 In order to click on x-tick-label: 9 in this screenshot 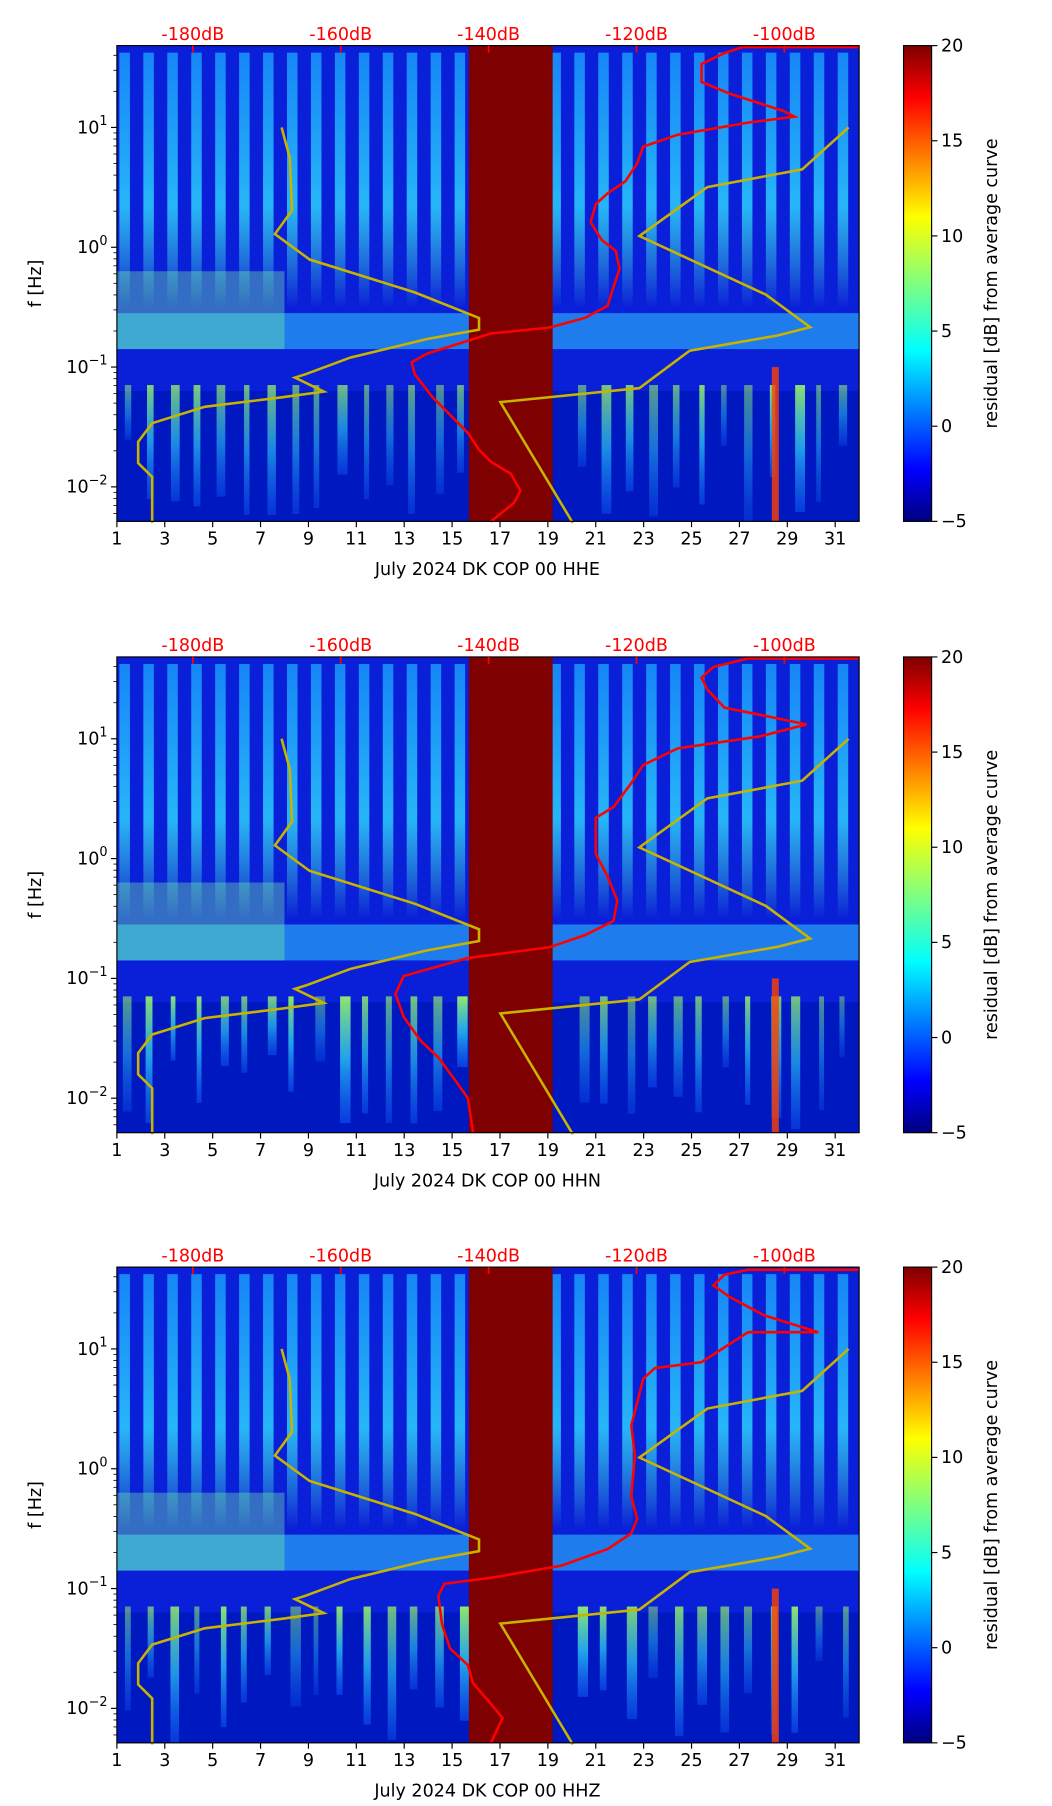, I will do `click(308, 1151)`.